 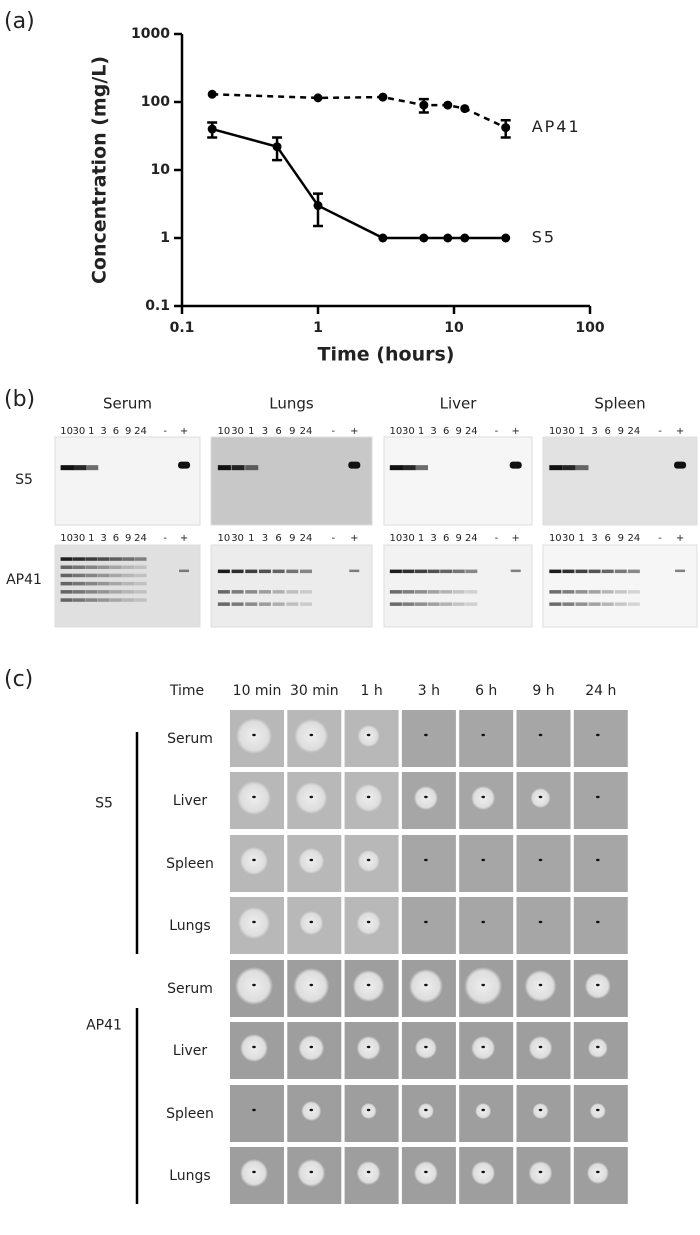 What do you see at coordinates (619, 404) in the screenshot?
I see `blot-title: Spleen` at bounding box center [619, 404].